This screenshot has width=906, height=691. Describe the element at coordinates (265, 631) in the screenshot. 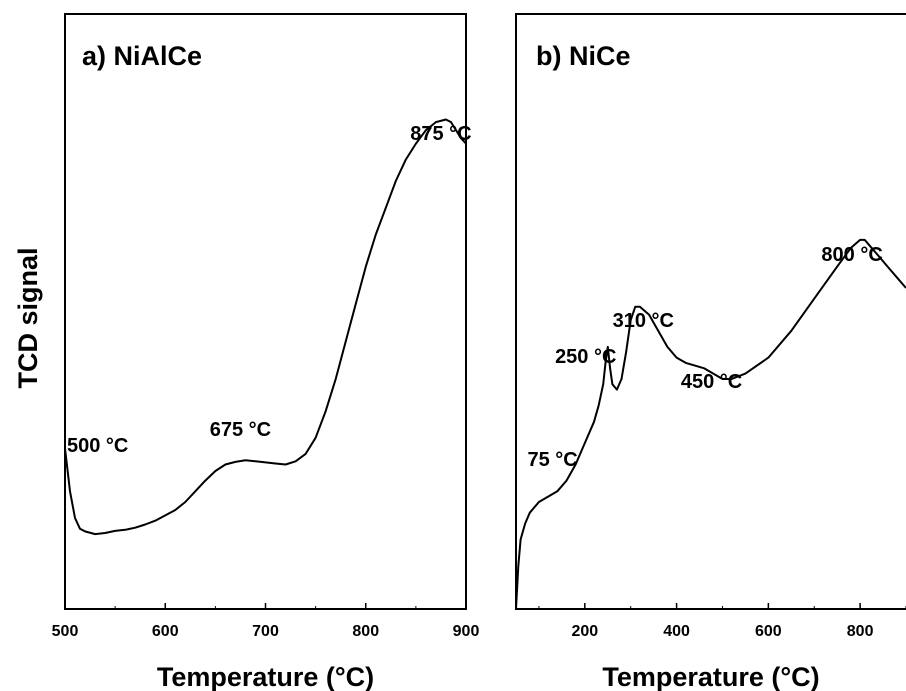

I see `x-tick-label: 700` at that location.